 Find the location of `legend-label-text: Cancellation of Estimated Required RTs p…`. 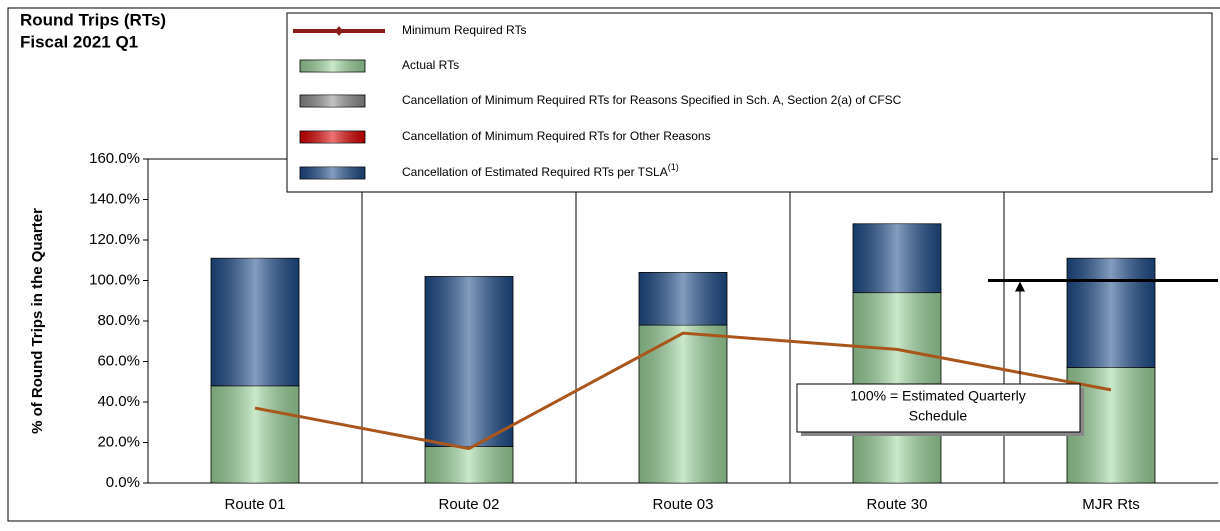

legend-label-text: Cancellation of Estimated Required RTs p… is located at coordinates (535, 172).